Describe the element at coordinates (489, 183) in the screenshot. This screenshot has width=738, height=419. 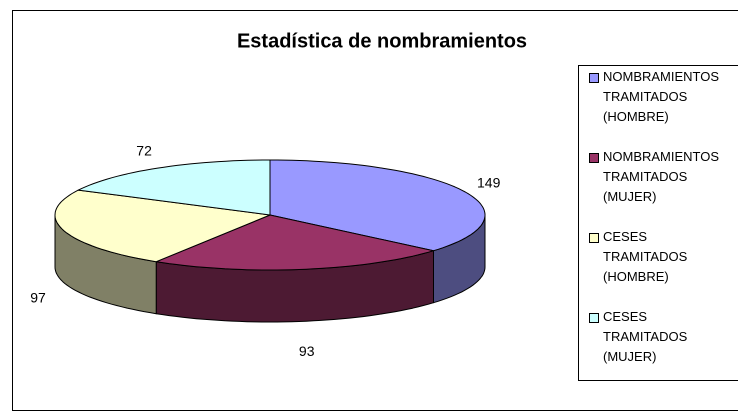
I see `data-label: 149` at that location.